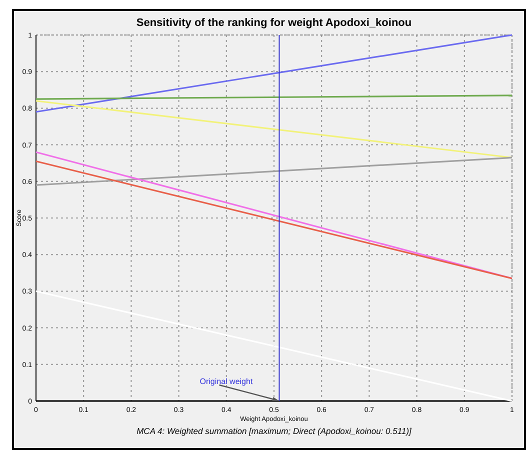 This screenshot has width=526, height=450. I want to click on chart-title: Sensitivity of the ranking for weight Apodoxi_koinou, so click(274, 23).